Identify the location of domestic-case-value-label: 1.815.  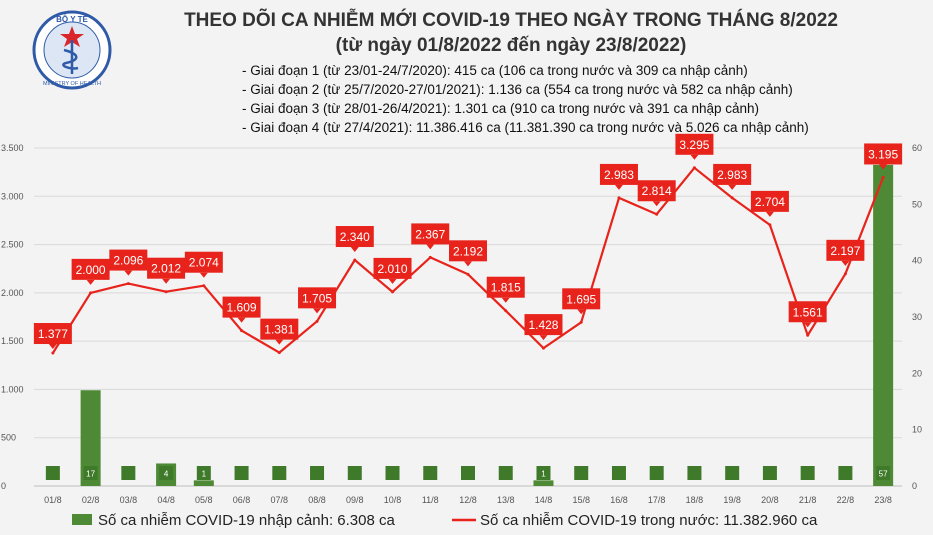
(506, 288).